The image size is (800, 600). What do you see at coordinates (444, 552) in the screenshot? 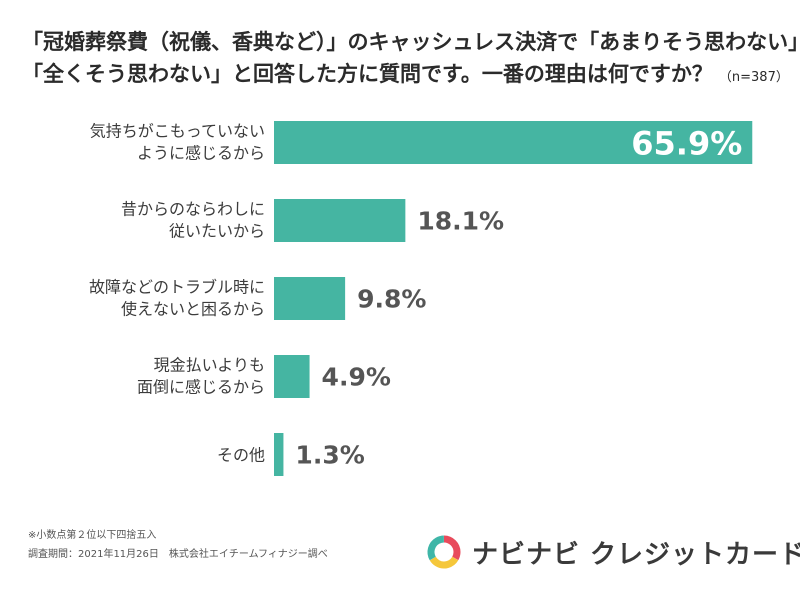
I see `brand-ring-icon` at bounding box center [444, 552].